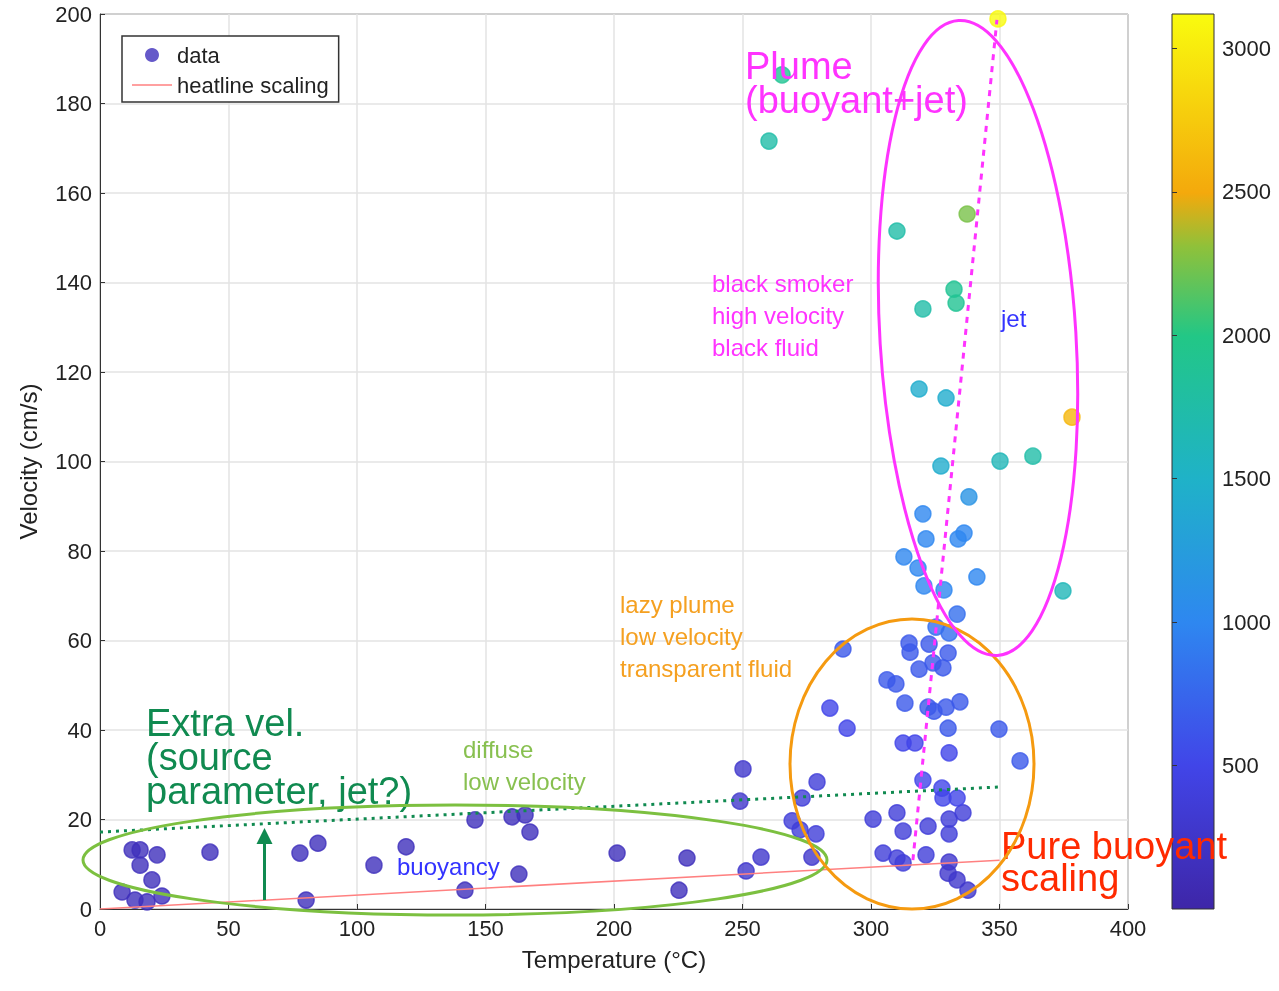  I want to click on y-axis-title: Velocity (cm/s), so click(28, 461).